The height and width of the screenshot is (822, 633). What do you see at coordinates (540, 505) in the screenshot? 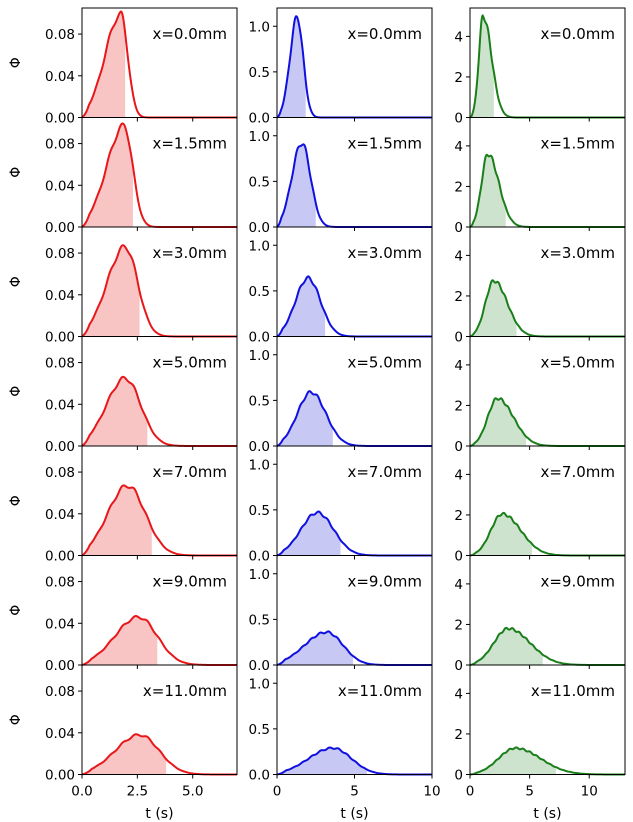
I see `panel-c2-r4: 0 2 4 x=7.0mm` at bounding box center [540, 505].